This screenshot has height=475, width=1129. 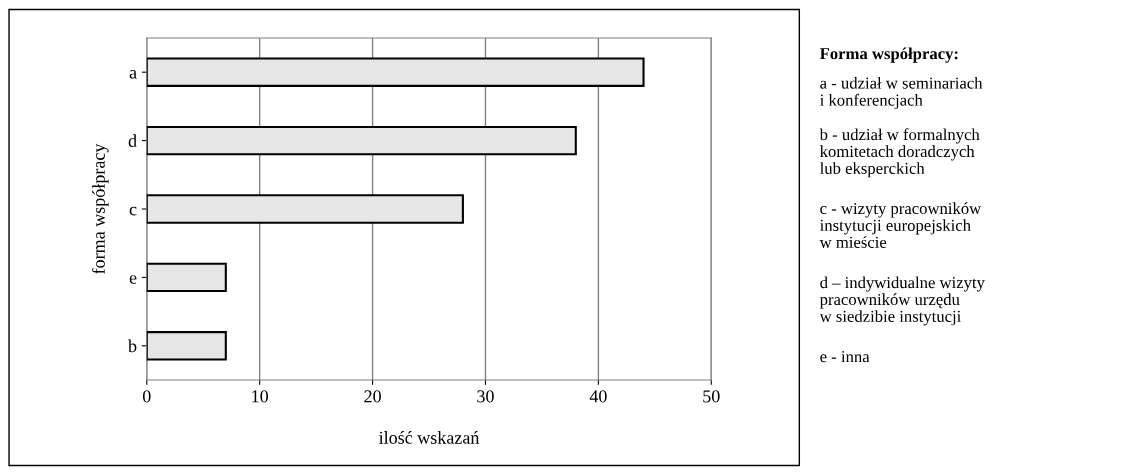 What do you see at coordinates (598, 396) in the screenshot?
I see `x-tick-label: 40` at bounding box center [598, 396].